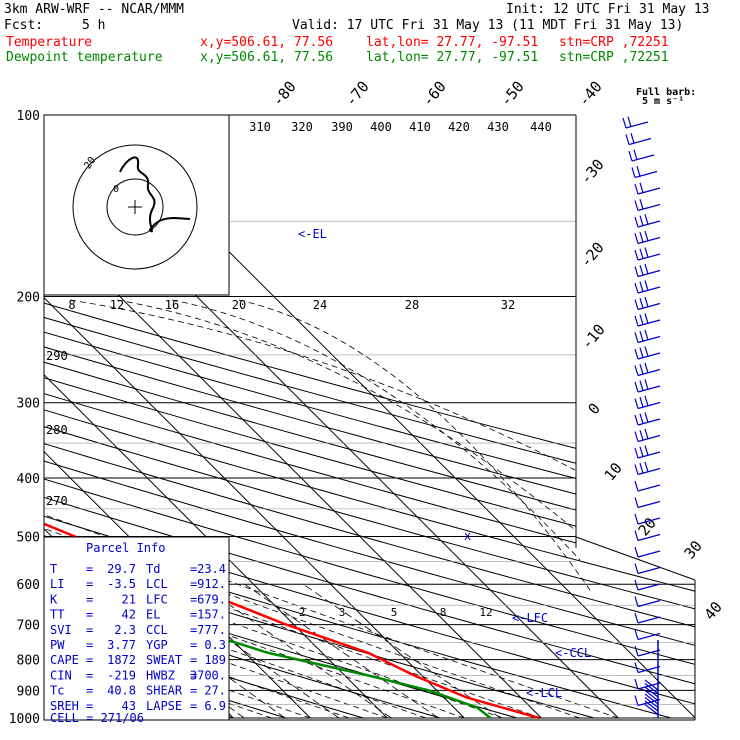 This screenshot has width=740, height=740. Describe the element at coordinates (28, 691) in the screenshot. I see `pressure-label-900: 900` at that location.